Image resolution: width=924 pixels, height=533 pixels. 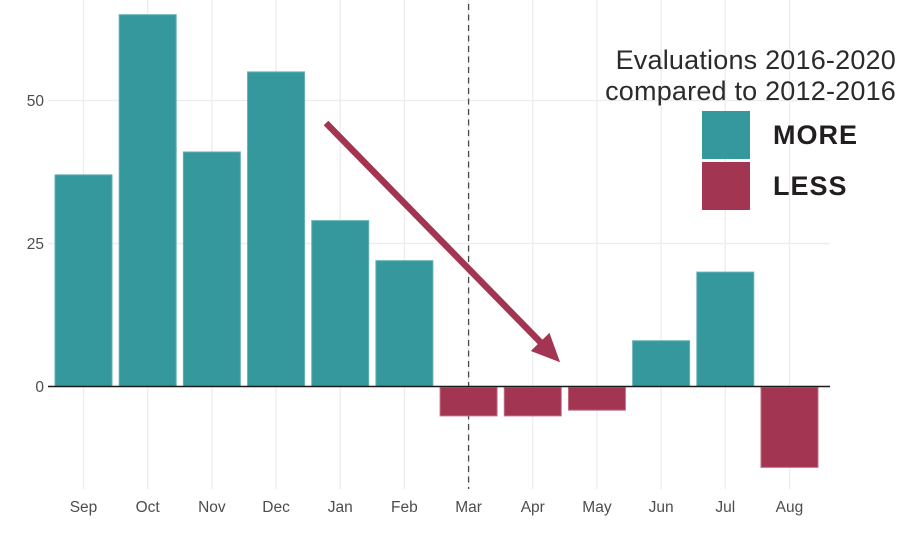 I want to click on bar-mar, so click(x=468, y=401).